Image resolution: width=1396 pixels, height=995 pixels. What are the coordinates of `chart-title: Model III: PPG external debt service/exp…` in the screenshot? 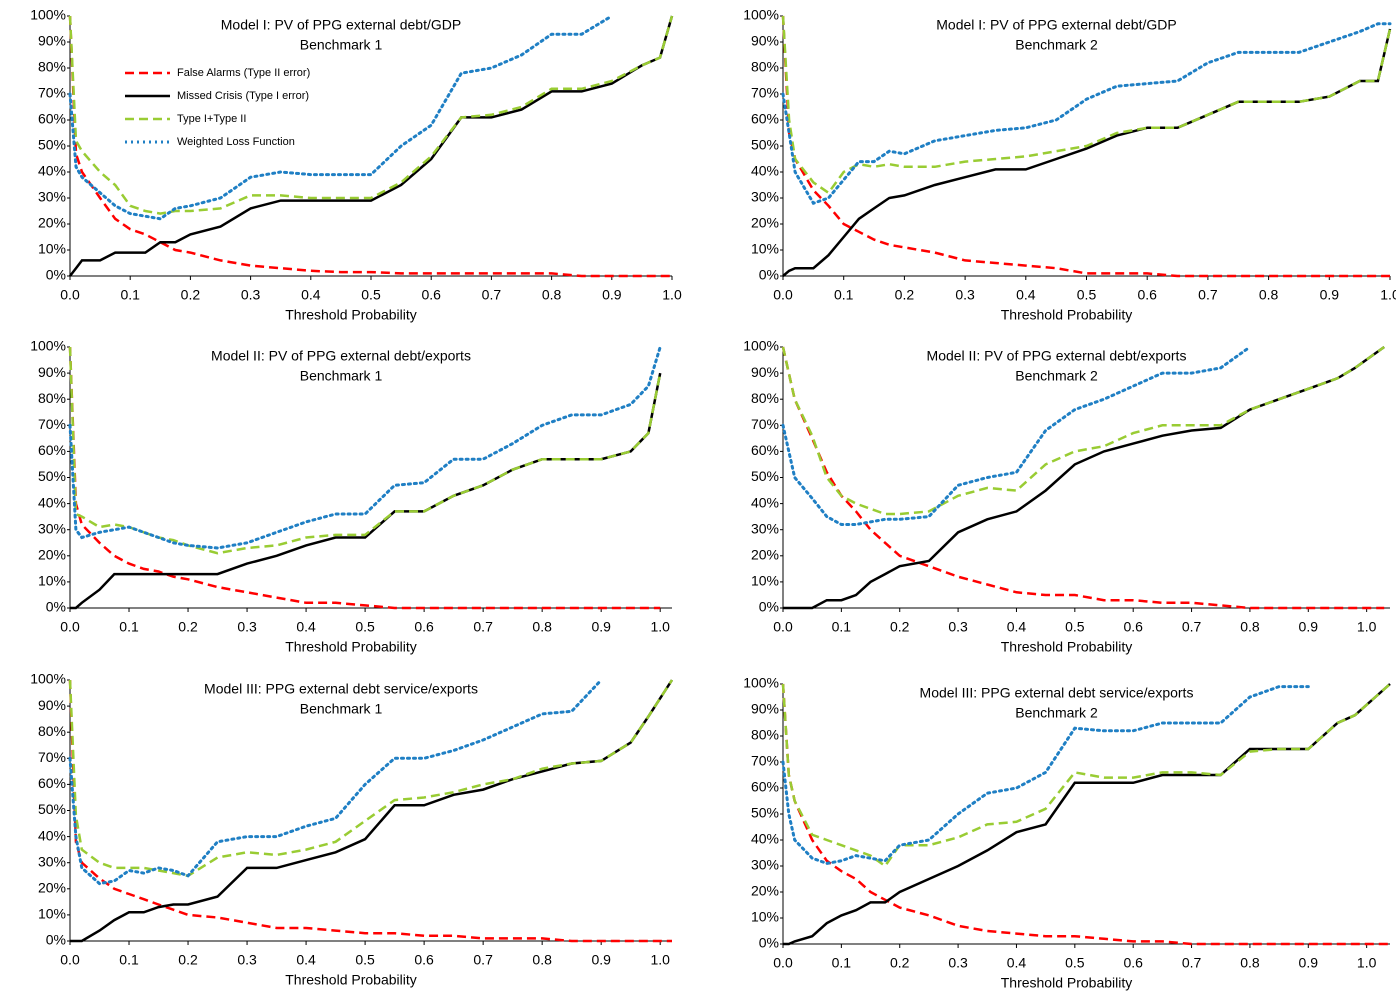 It's located at (1057, 693).